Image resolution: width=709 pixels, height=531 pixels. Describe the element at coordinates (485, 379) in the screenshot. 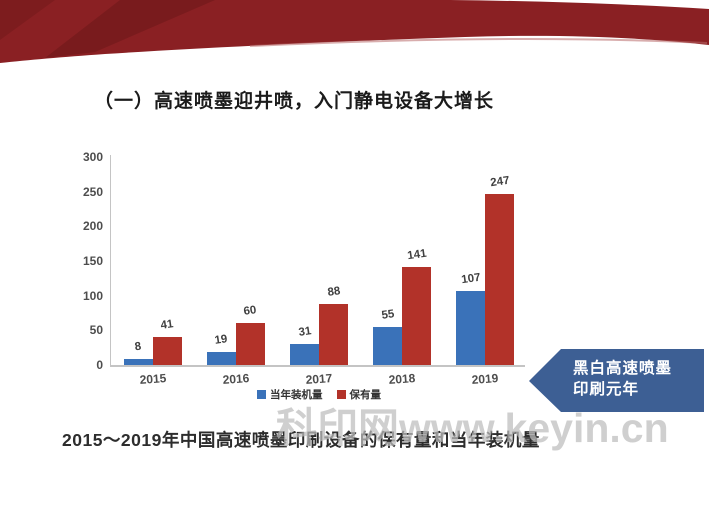

I see `x-axis-label: 2019` at that location.